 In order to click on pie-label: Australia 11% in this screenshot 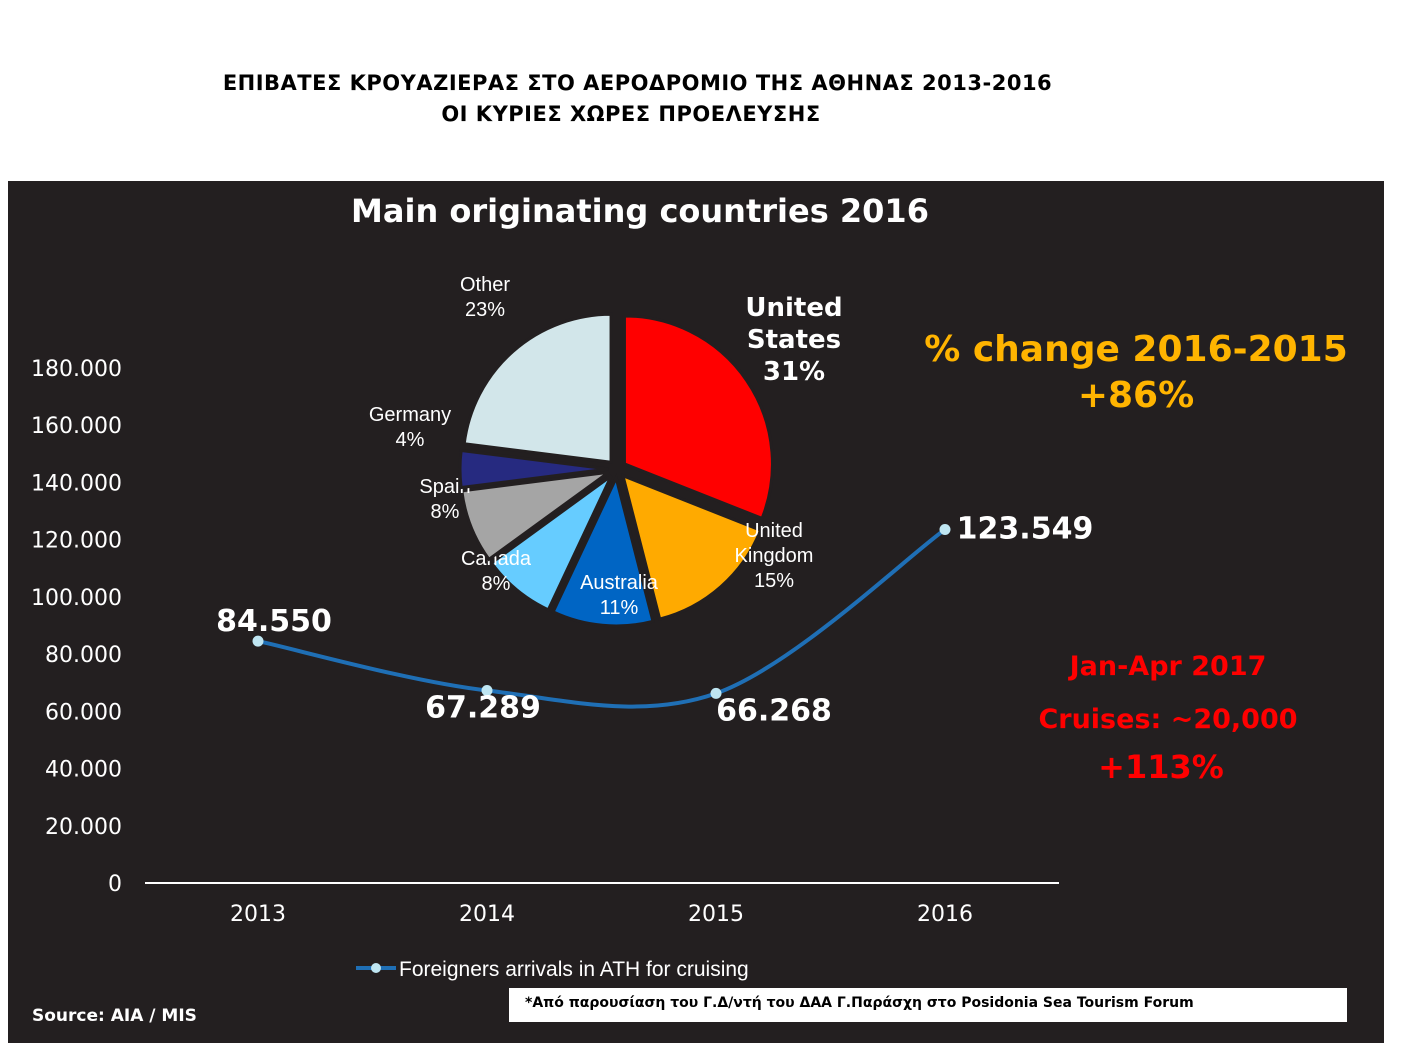, I will do `click(619, 595)`.